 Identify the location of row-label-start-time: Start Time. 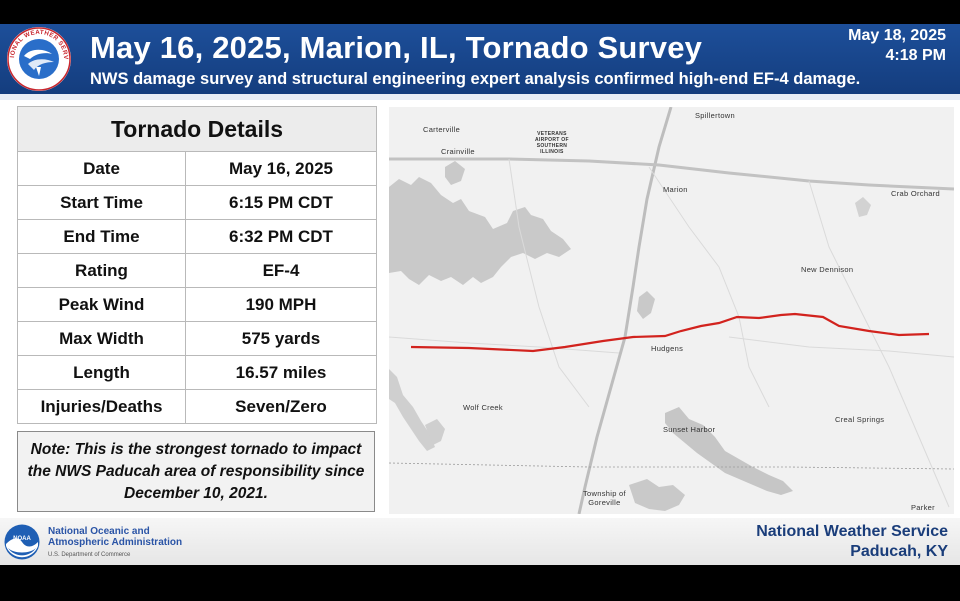
(101, 202).